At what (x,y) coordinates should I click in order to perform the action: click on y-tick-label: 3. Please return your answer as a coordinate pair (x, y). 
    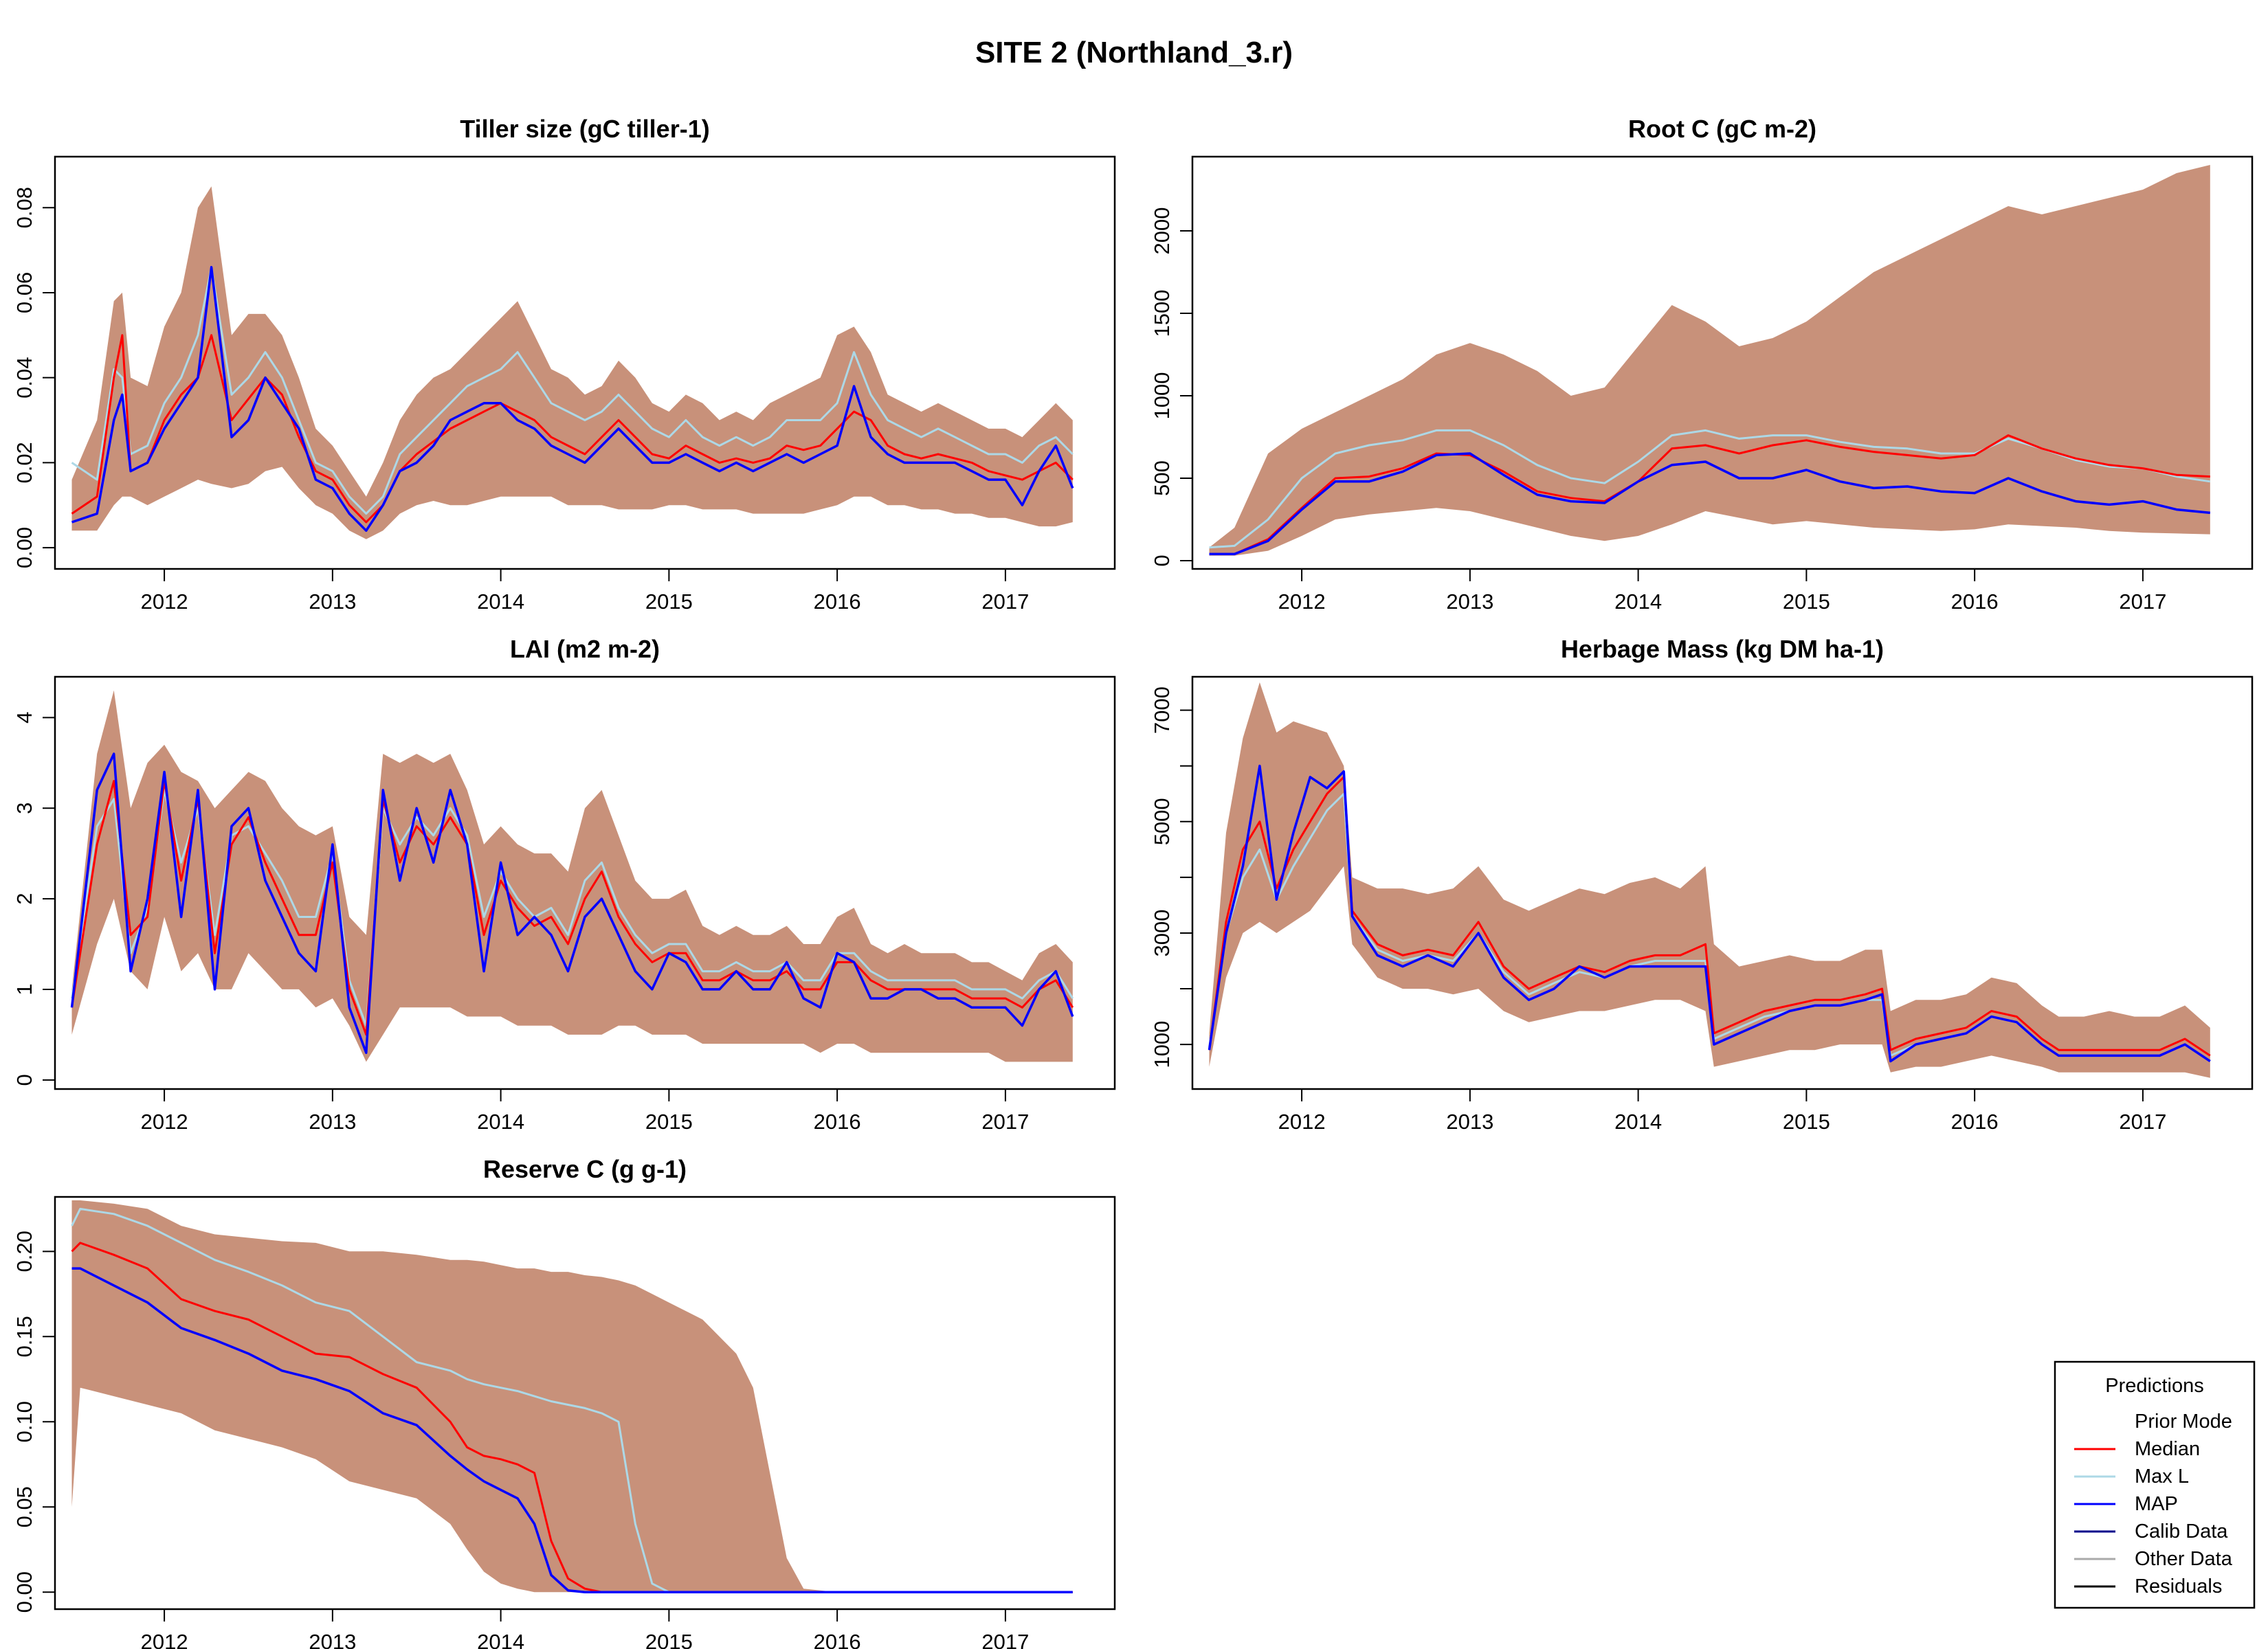
    Looking at the image, I should click on (24, 808).